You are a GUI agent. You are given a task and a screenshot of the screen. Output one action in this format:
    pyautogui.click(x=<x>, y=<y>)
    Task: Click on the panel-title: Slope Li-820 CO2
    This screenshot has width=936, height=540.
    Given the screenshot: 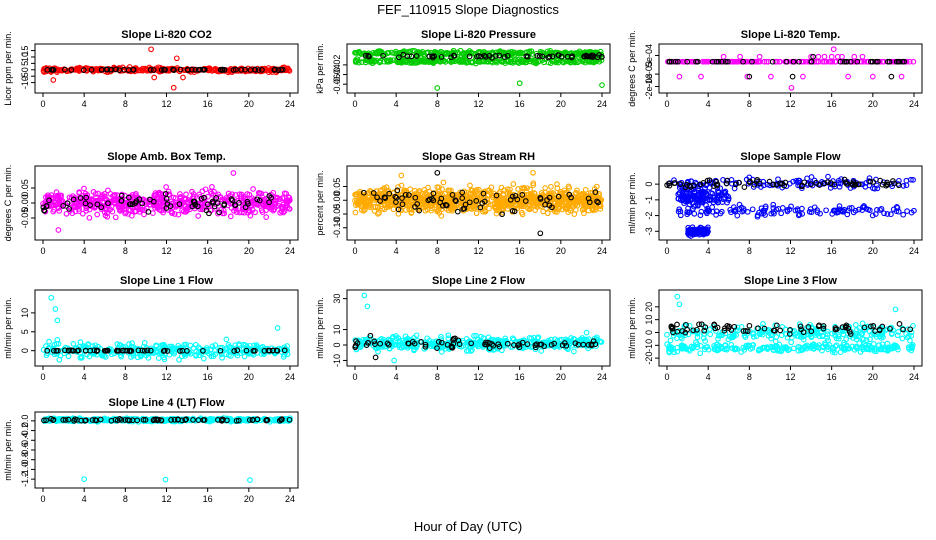 What is the action you would take?
    pyautogui.click(x=166, y=35)
    